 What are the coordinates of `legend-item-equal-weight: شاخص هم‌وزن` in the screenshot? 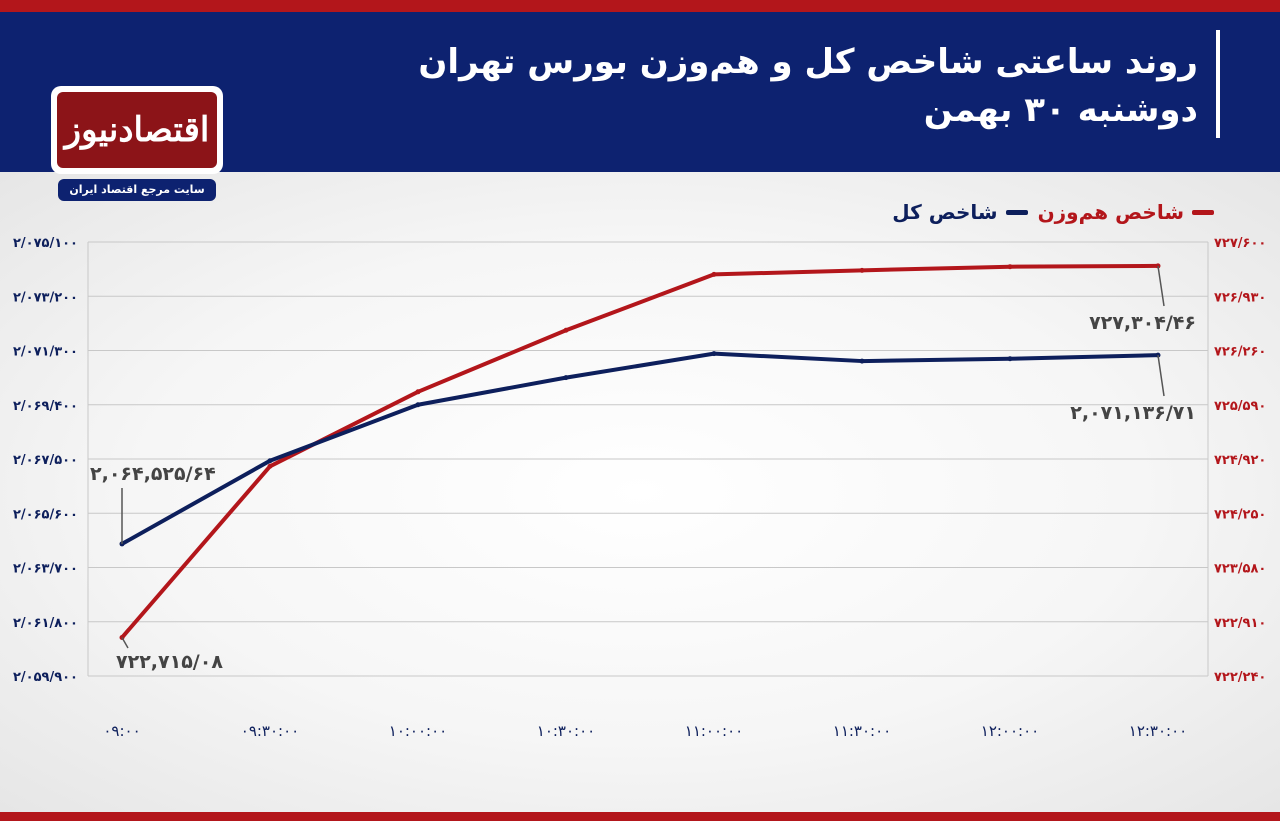 It's located at (1126, 212).